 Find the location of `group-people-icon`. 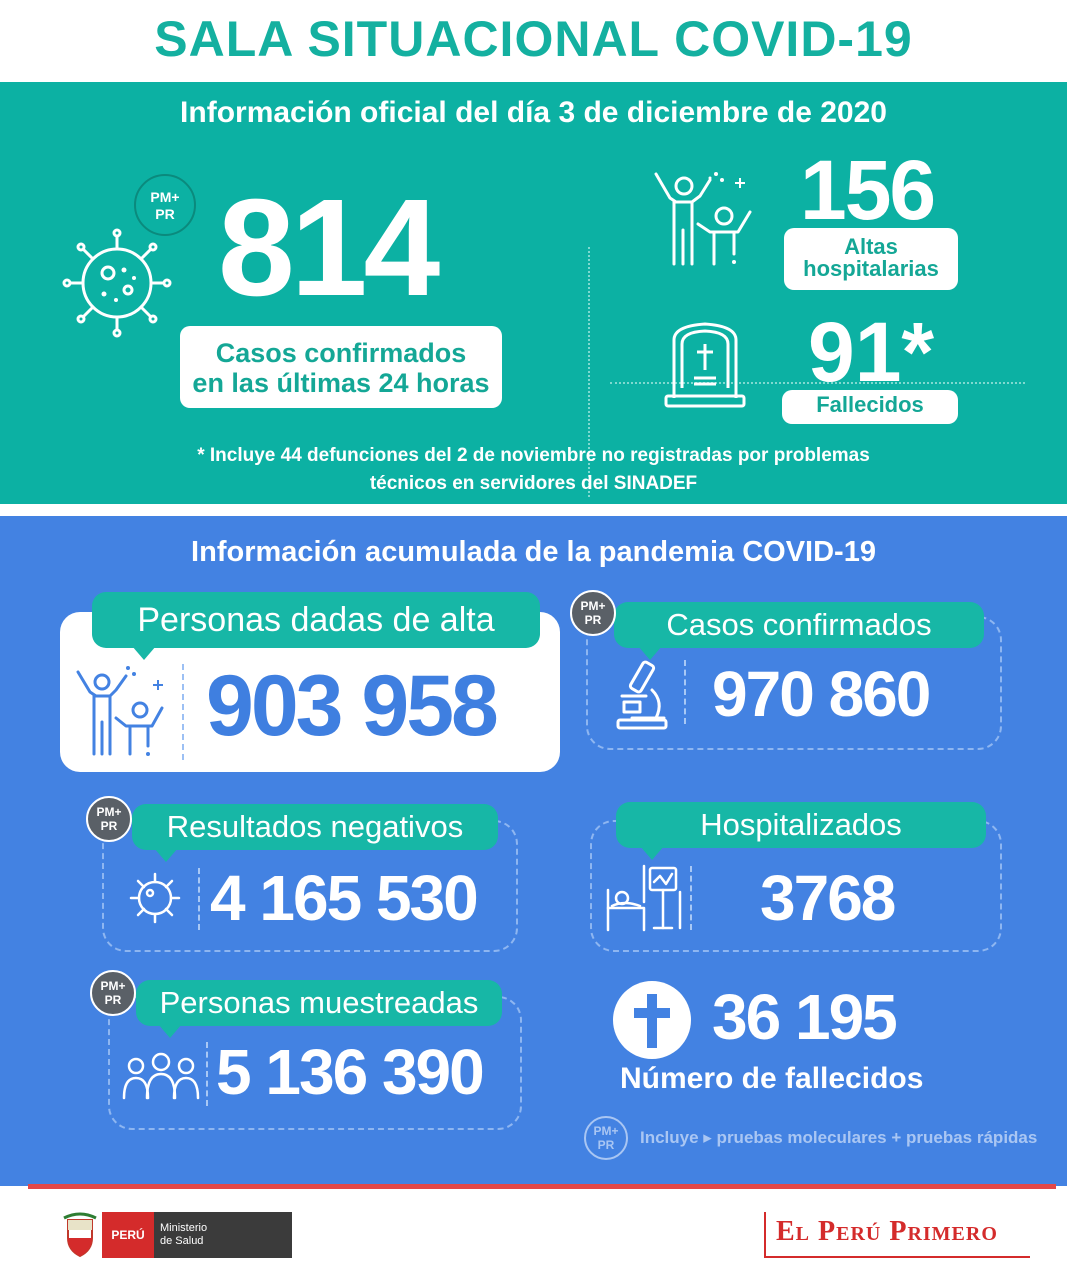

group-people-icon is located at coordinates (161, 1077).